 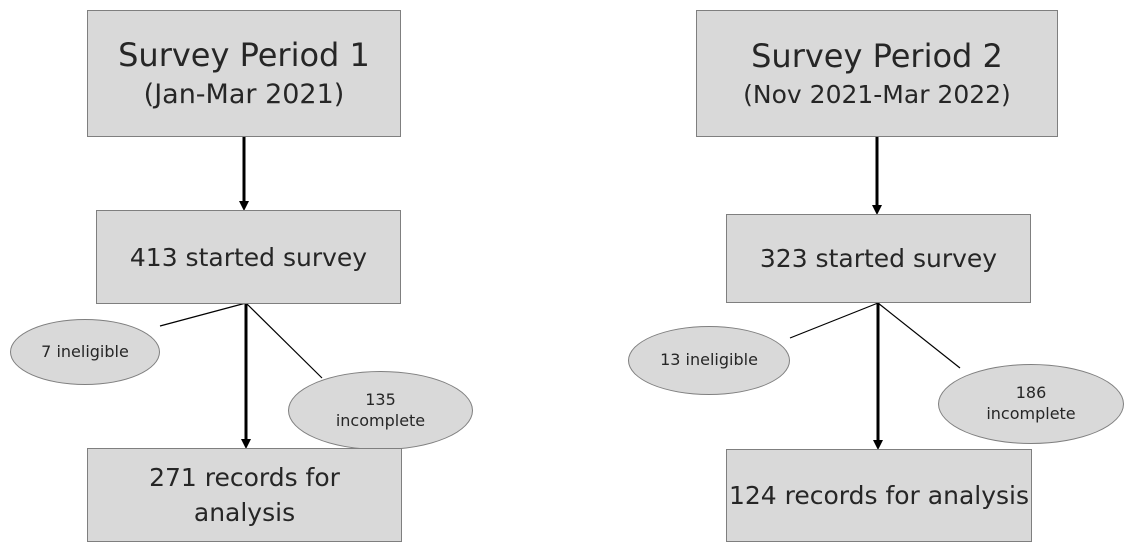 I want to click on started-survey-1-label: 413 started survey, so click(x=248, y=257).